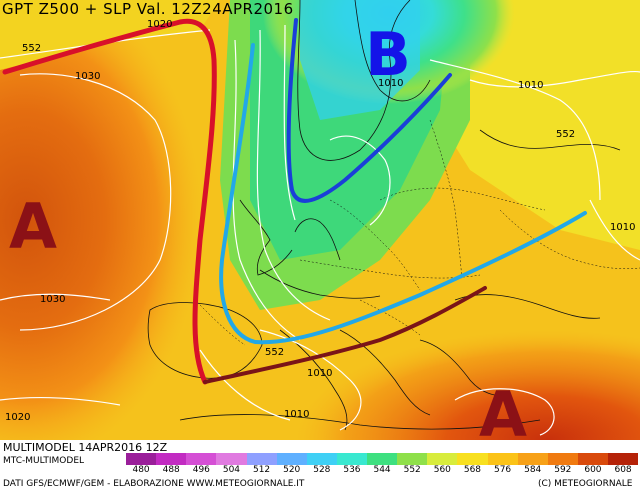 This screenshot has height=493, width=640. Describe the element at coordinates (33, 226) in the screenshot. I see `high-pressure-label-west: A` at that location.